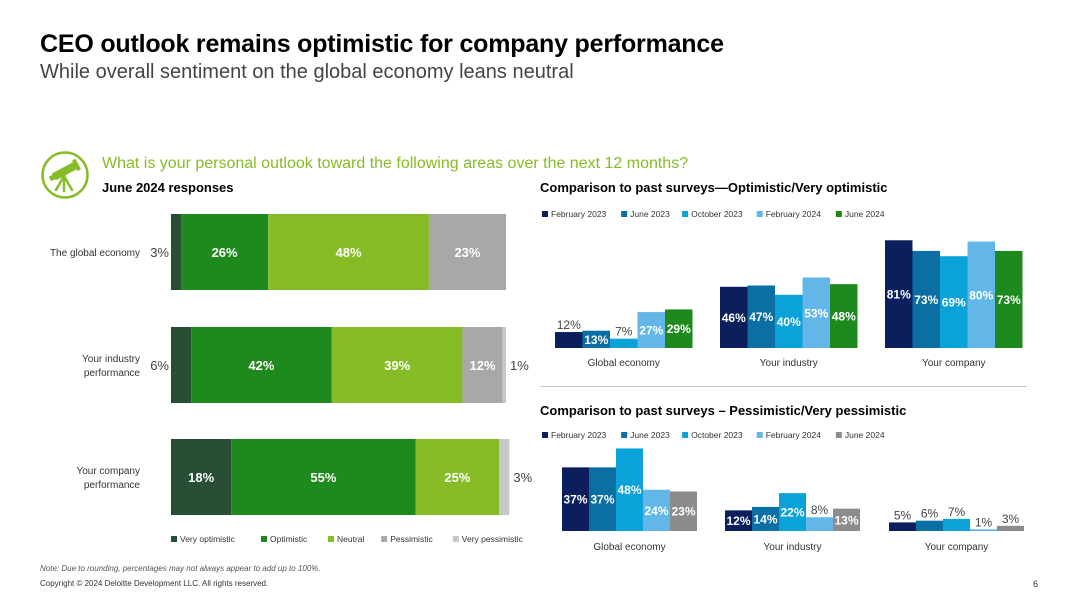 The height and width of the screenshot is (608, 1080). Describe the element at coordinates (1009, 300) in the screenshot. I see `data-label: 73%` at that location.